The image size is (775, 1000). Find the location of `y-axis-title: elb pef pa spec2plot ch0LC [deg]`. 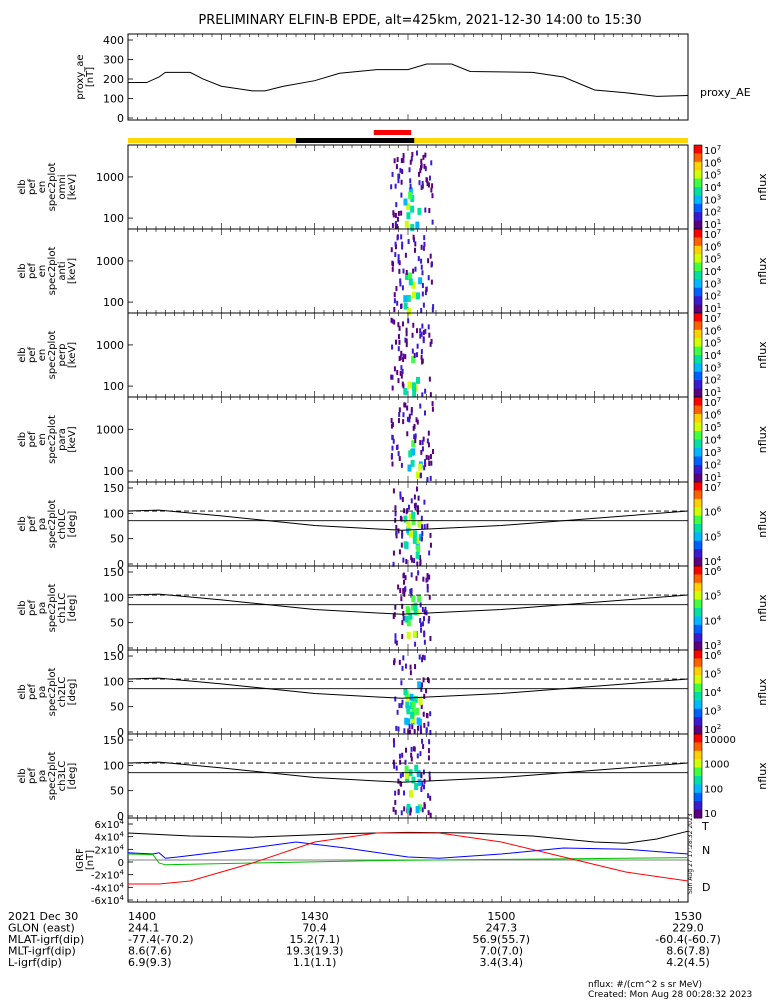

y-axis-title: elb pef pa spec2plot ch0LC [deg] is located at coordinates (47, 524).